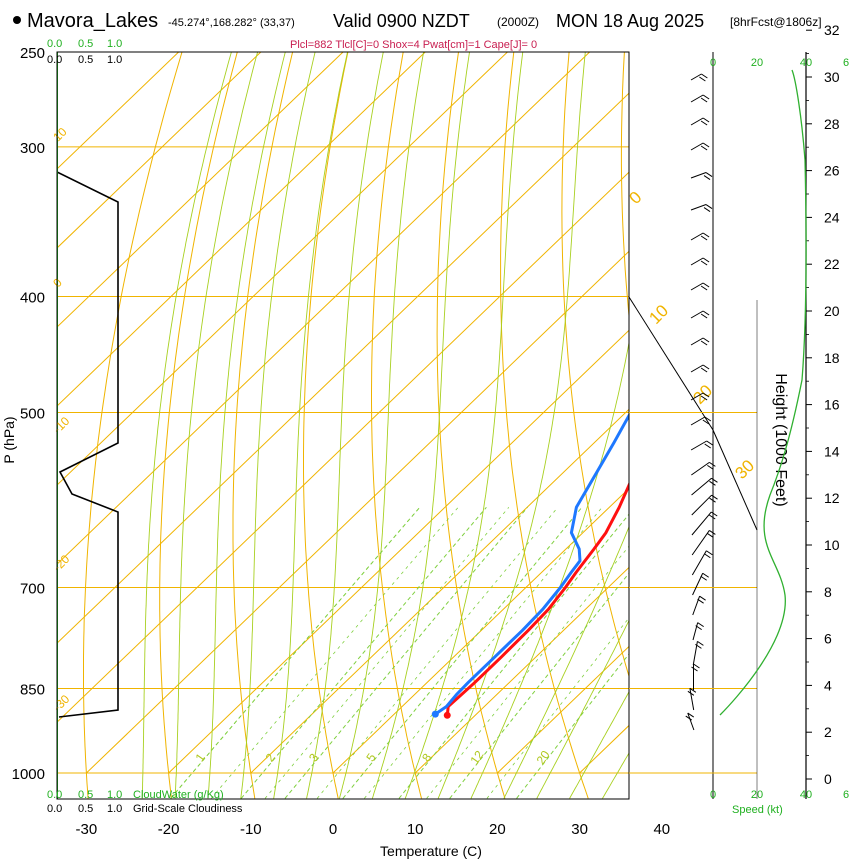 The width and height of the screenshot is (850, 860). What do you see at coordinates (401, 21) in the screenshot?
I see `valid-time: Valid 0900 NZDT` at bounding box center [401, 21].